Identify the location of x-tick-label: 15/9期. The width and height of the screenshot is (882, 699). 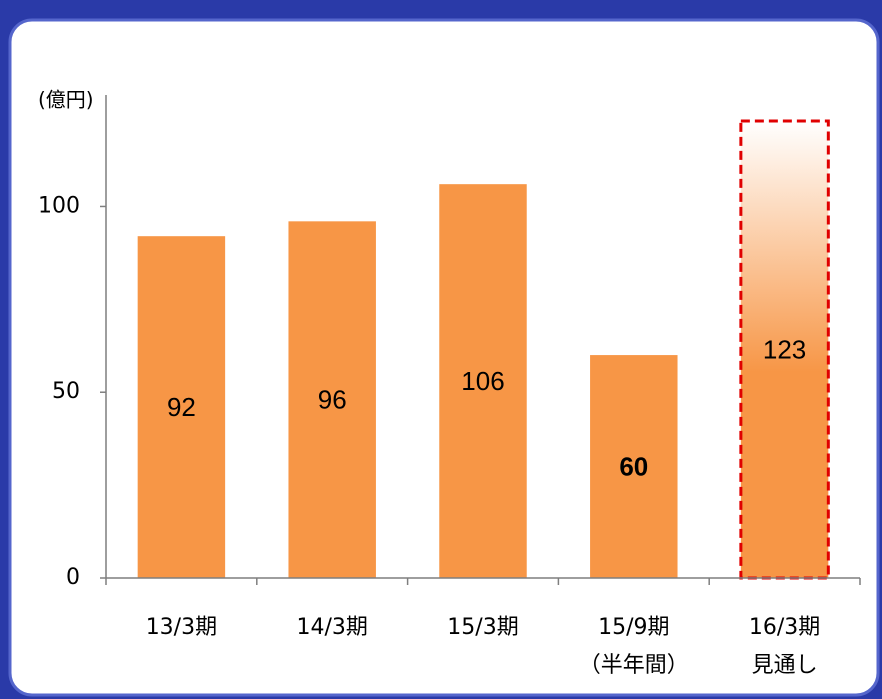
(633, 627).